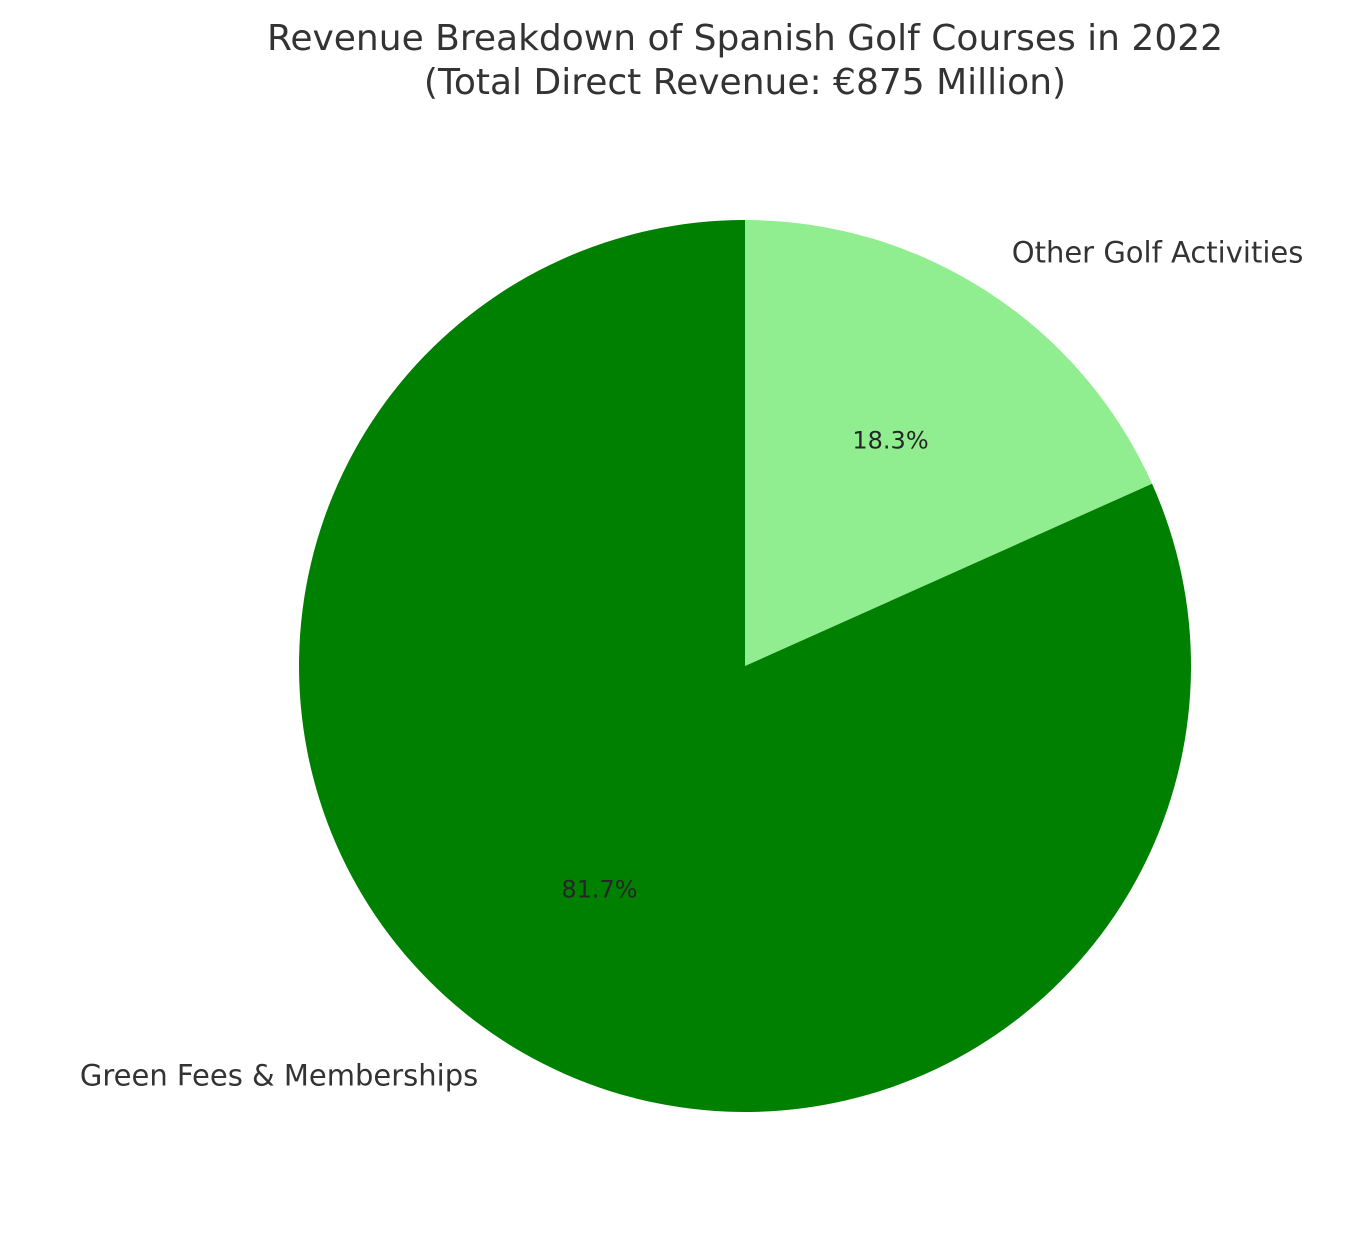  What do you see at coordinates (890, 440) in the screenshot?
I see `slice-pct-label-0: 18.3%` at bounding box center [890, 440].